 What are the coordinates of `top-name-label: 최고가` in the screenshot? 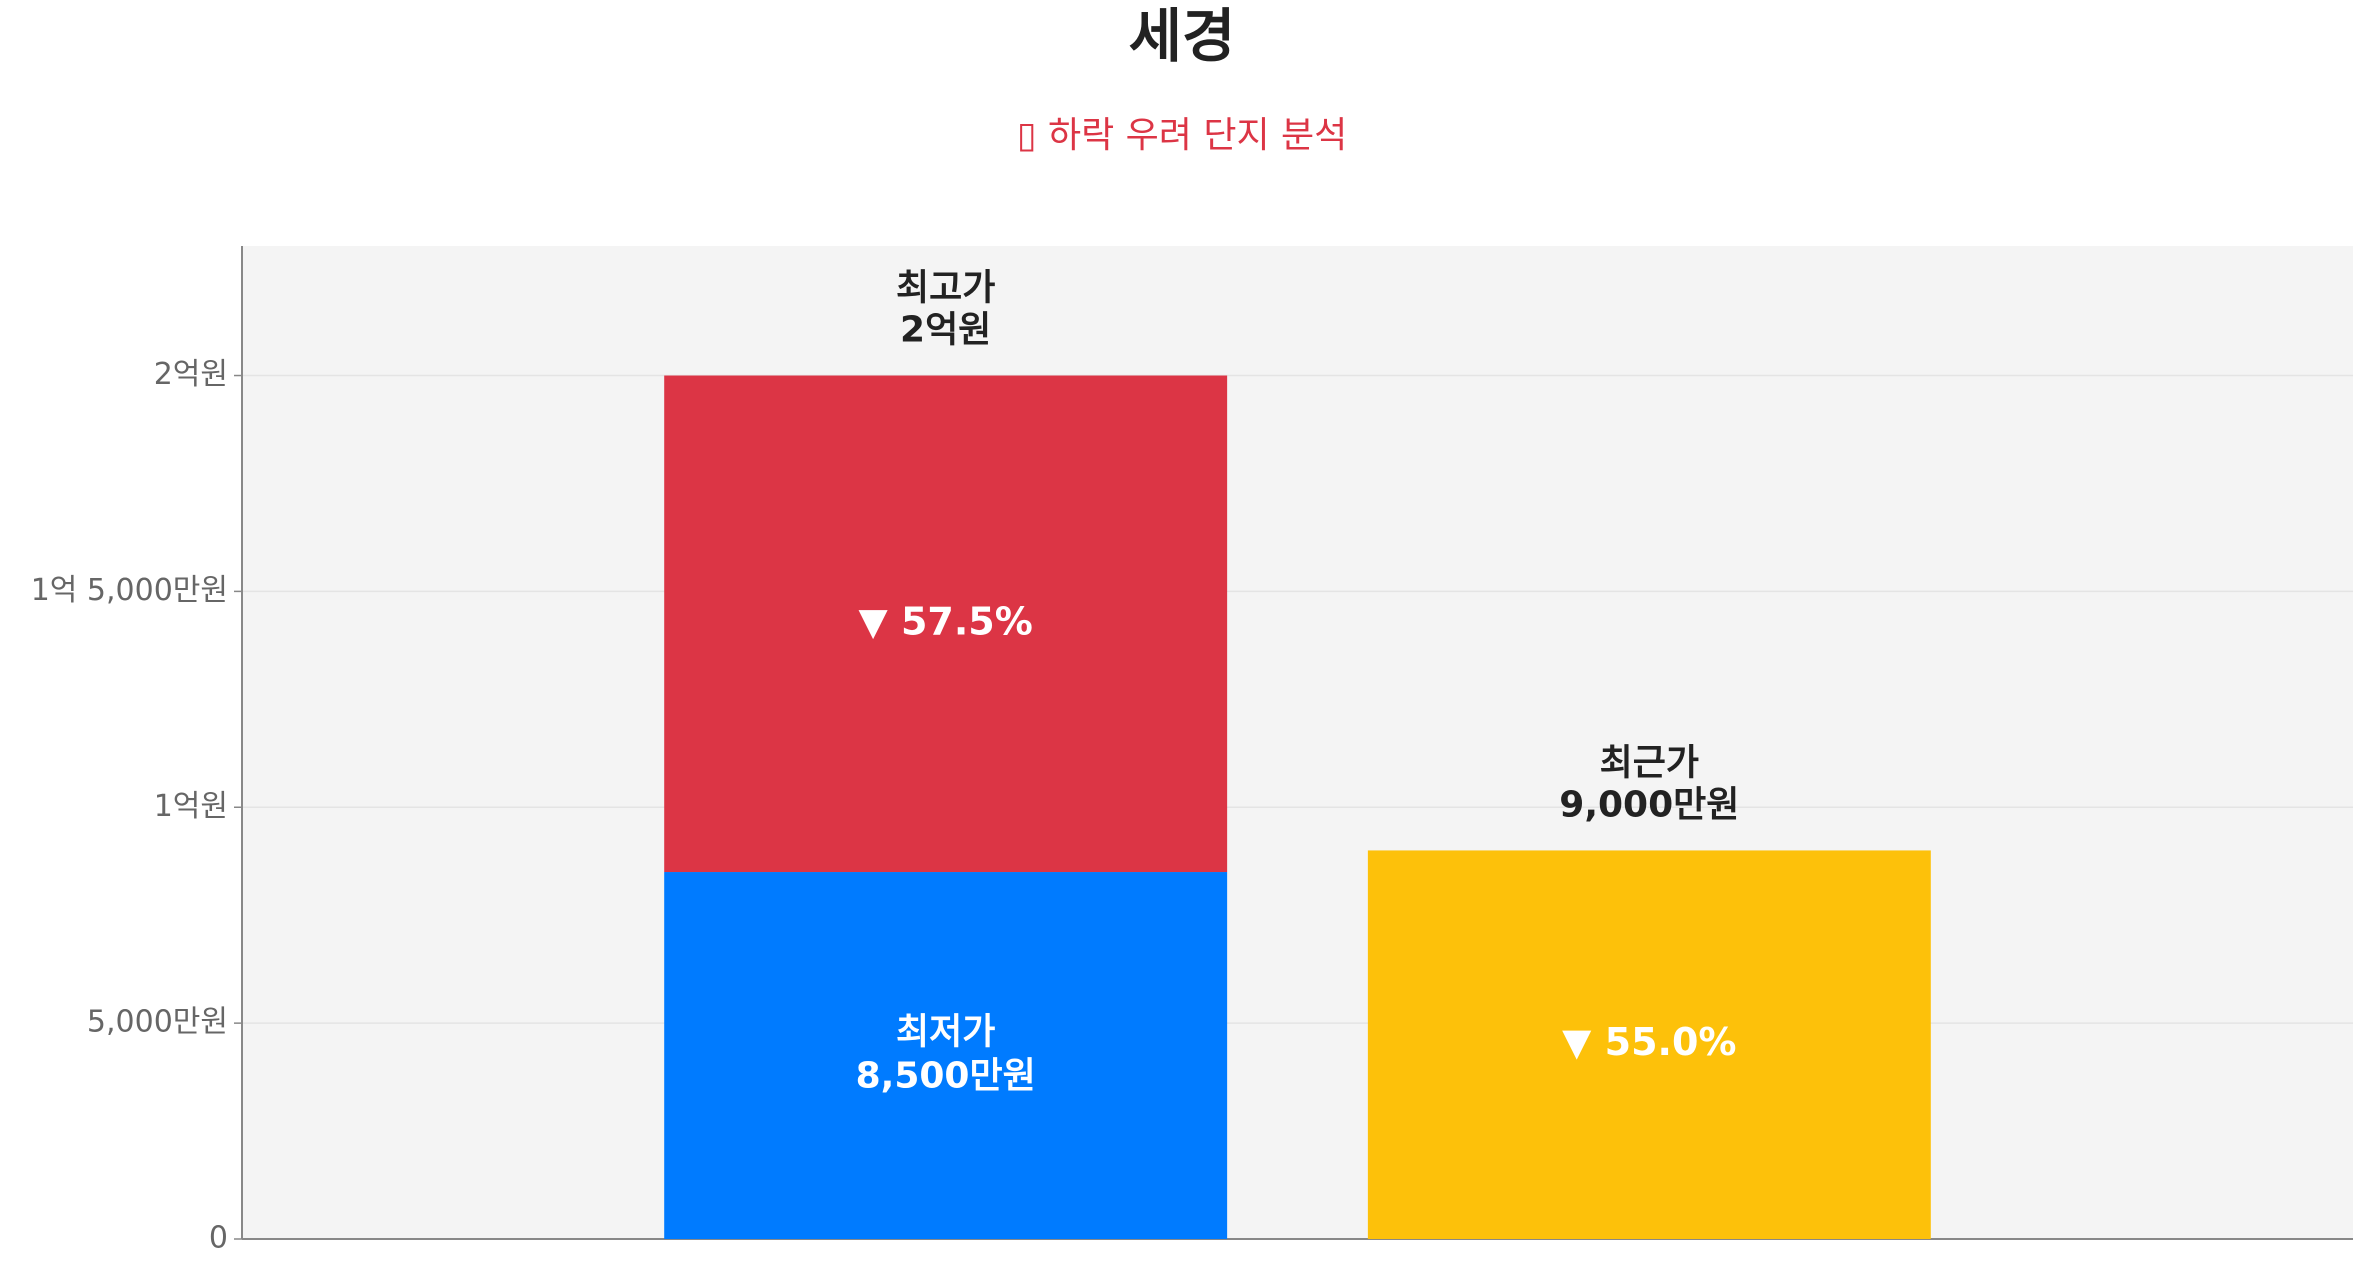 It's located at (945, 288).